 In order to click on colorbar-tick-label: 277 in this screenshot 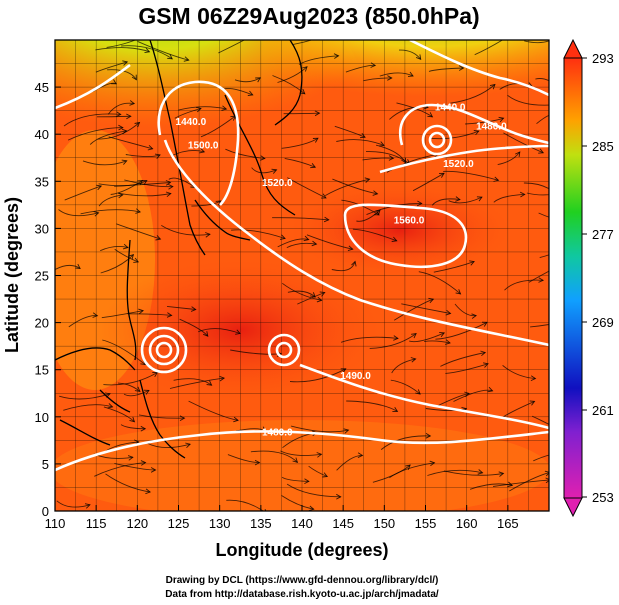, I will do `click(603, 234)`.